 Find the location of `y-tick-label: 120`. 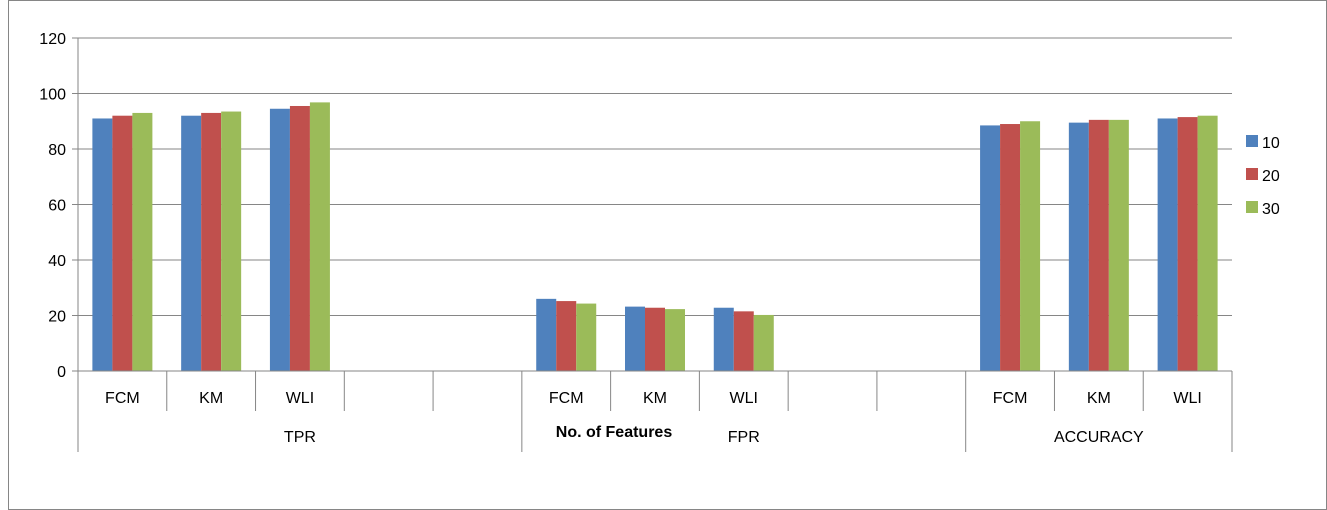

y-tick-label: 120 is located at coordinates (52, 39).